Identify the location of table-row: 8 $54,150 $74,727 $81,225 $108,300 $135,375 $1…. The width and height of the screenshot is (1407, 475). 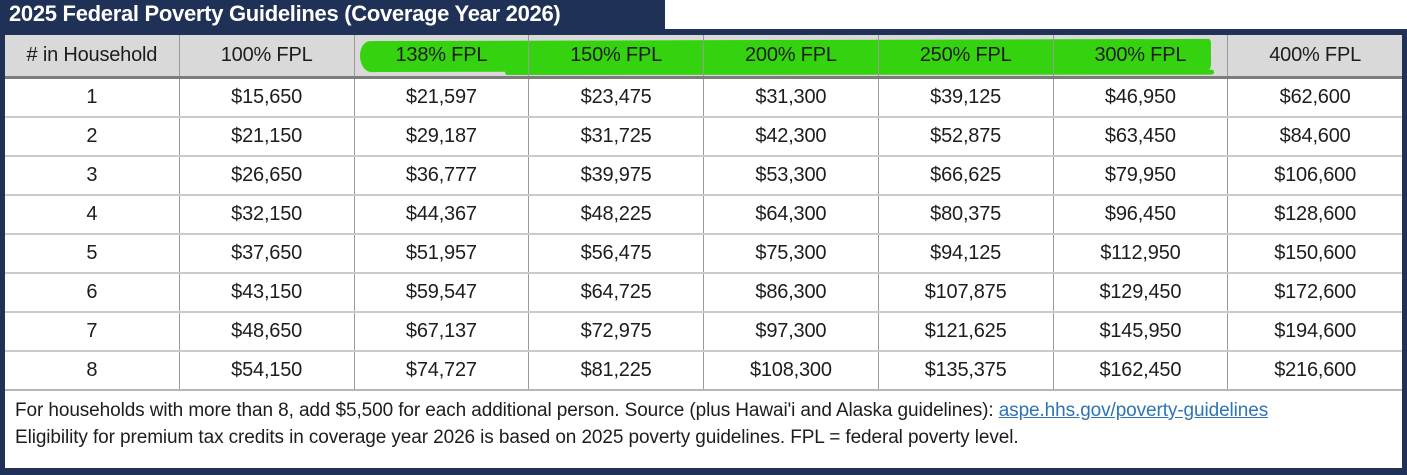
(703, 371).